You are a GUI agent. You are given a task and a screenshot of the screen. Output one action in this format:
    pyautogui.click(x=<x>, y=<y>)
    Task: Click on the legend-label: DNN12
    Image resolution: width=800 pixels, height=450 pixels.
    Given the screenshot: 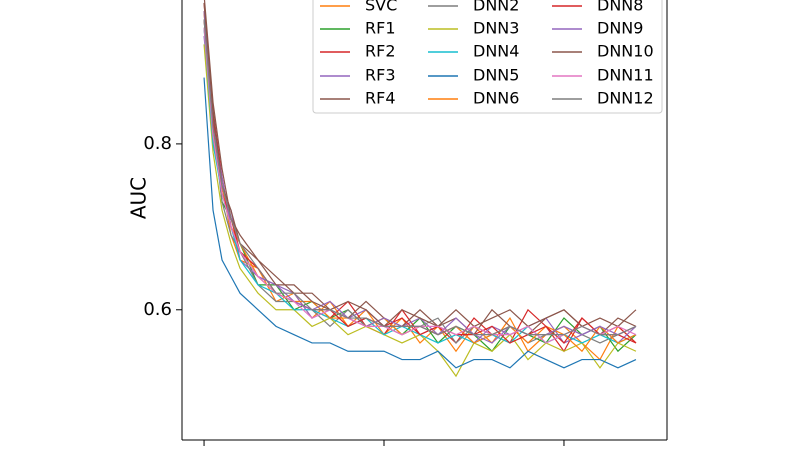 What is the action you would take?
    pyautogui.click(x=625, y=98)
    